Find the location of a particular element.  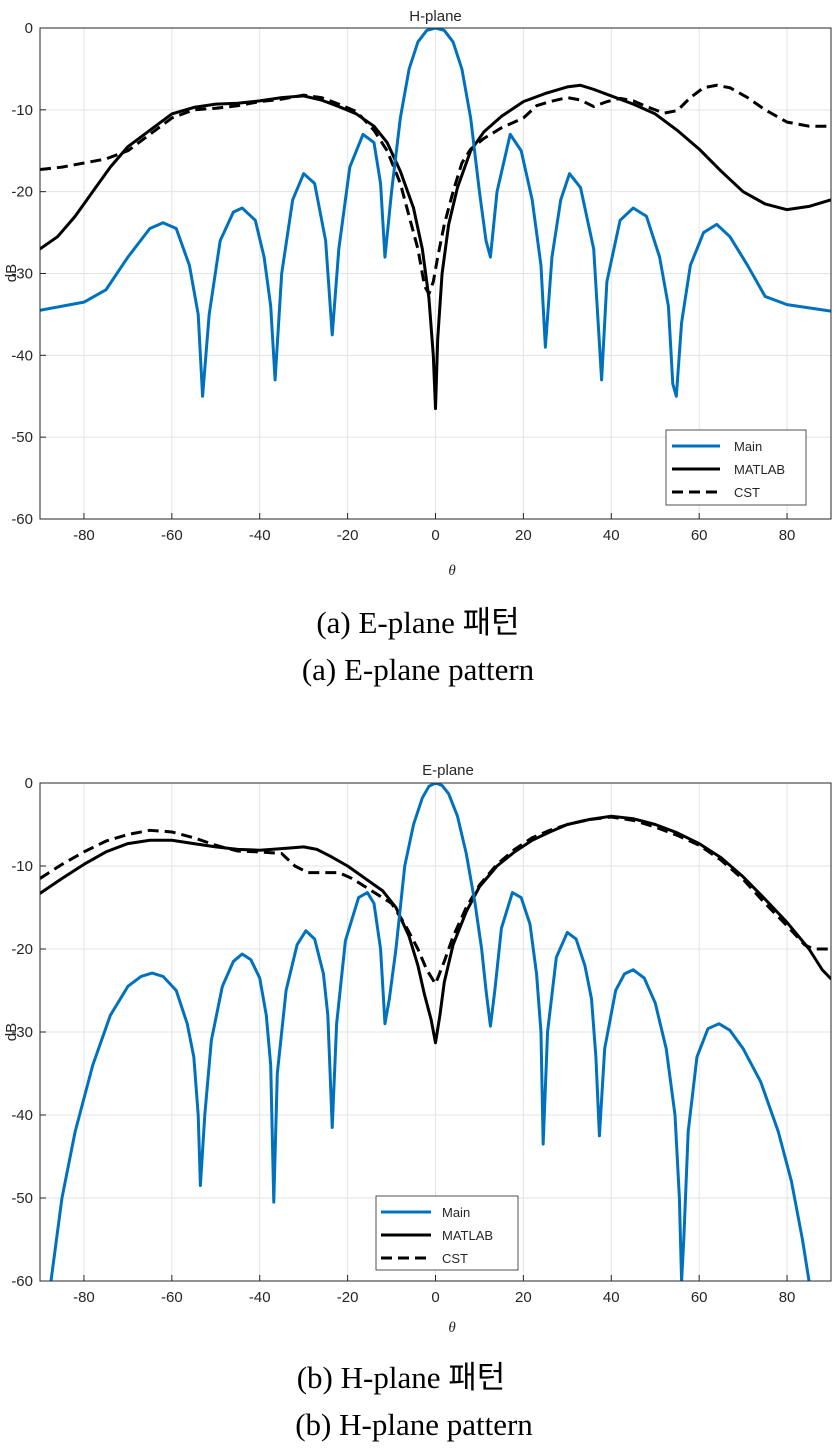

caption-korean-bottom: (b) H-plane 패턴 is located at coordinates (401, 1377).